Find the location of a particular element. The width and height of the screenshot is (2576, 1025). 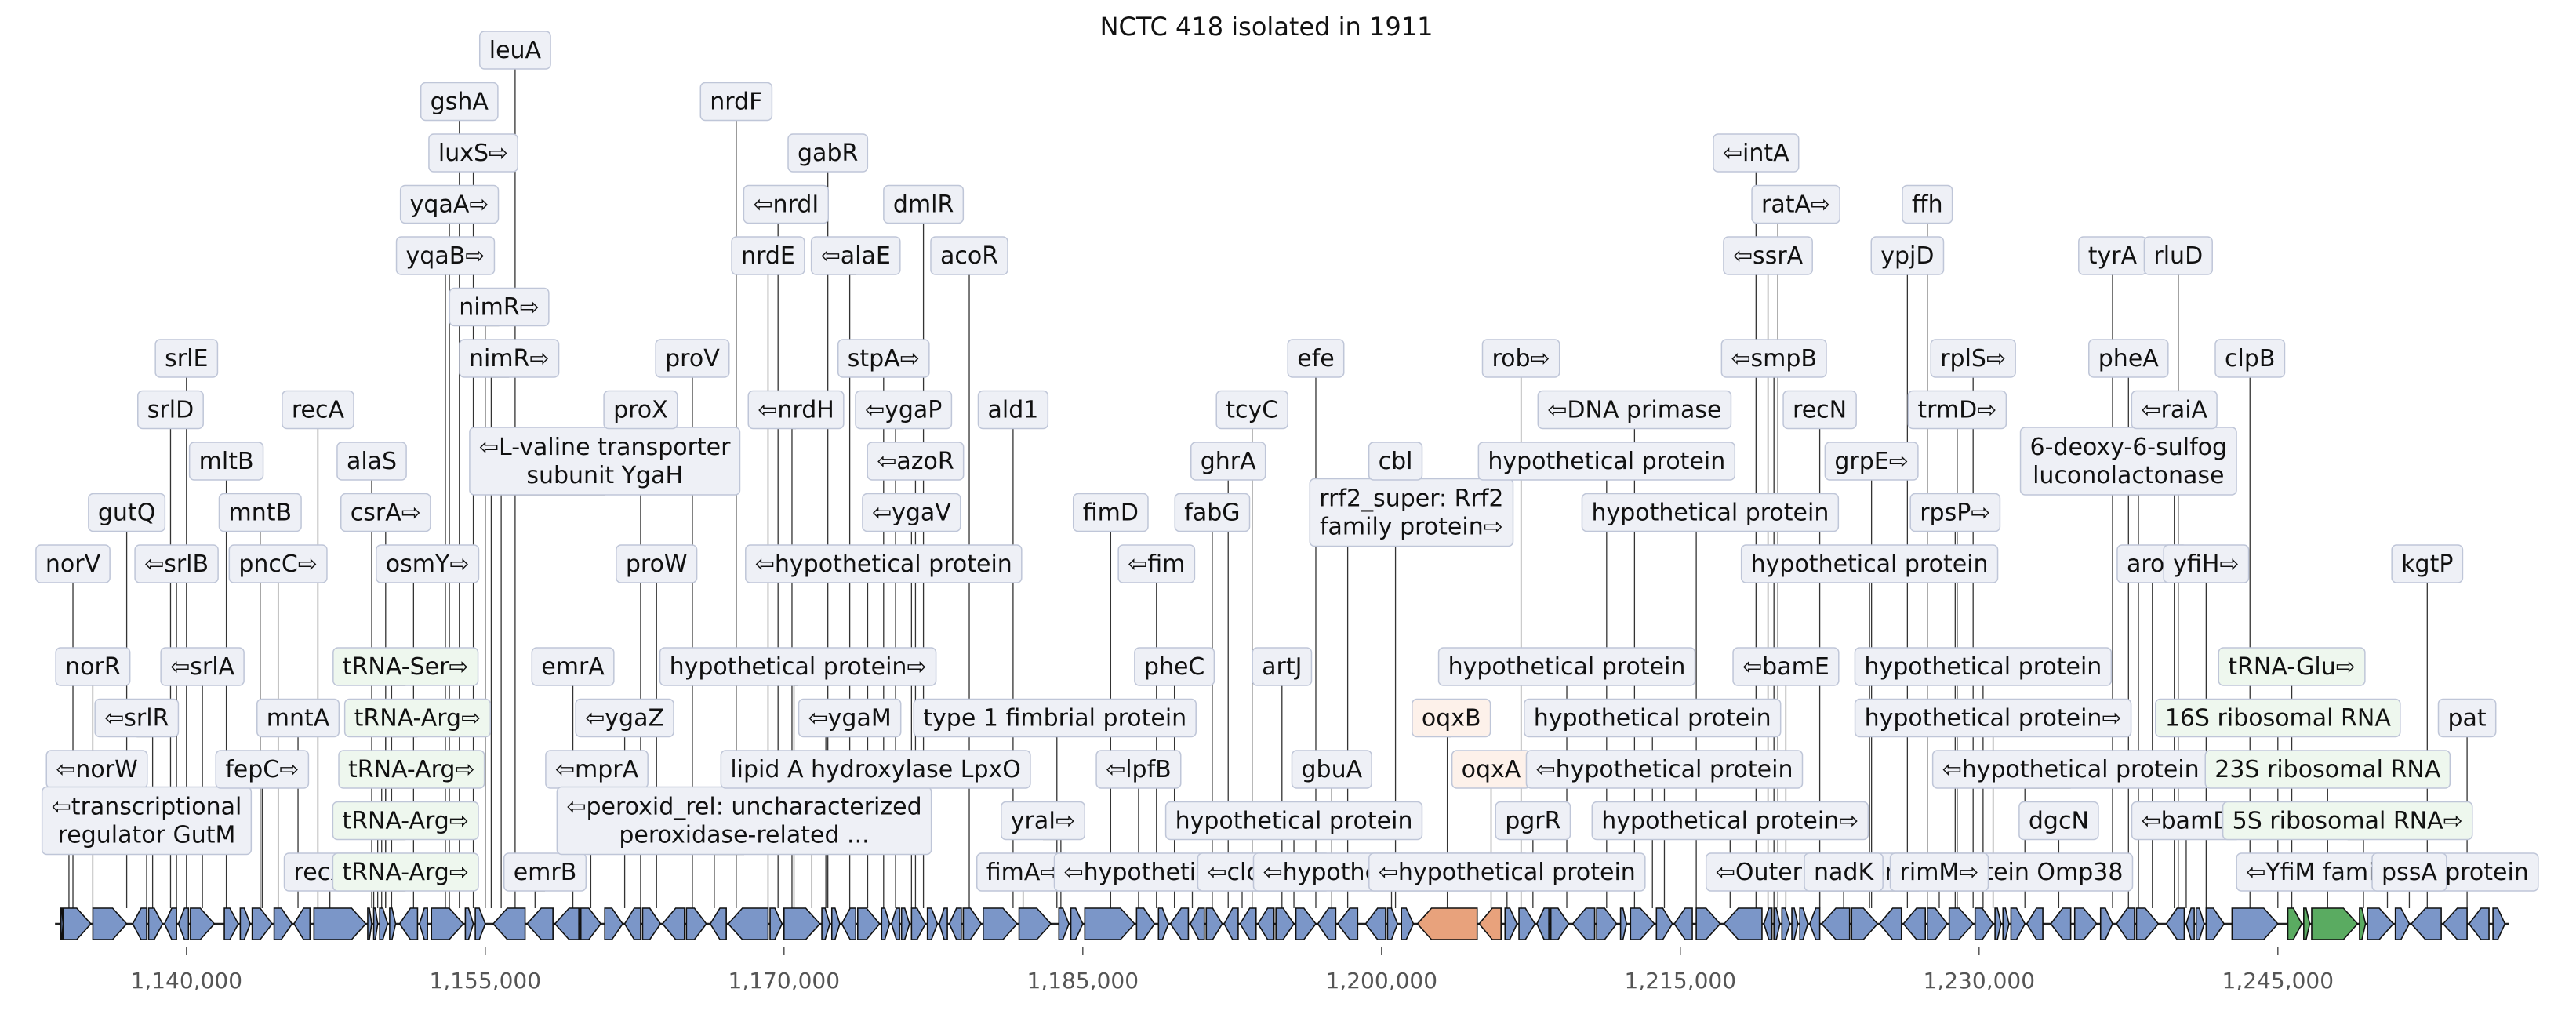

gene-label-text: gbuA is located at coordinates (1331, 769).